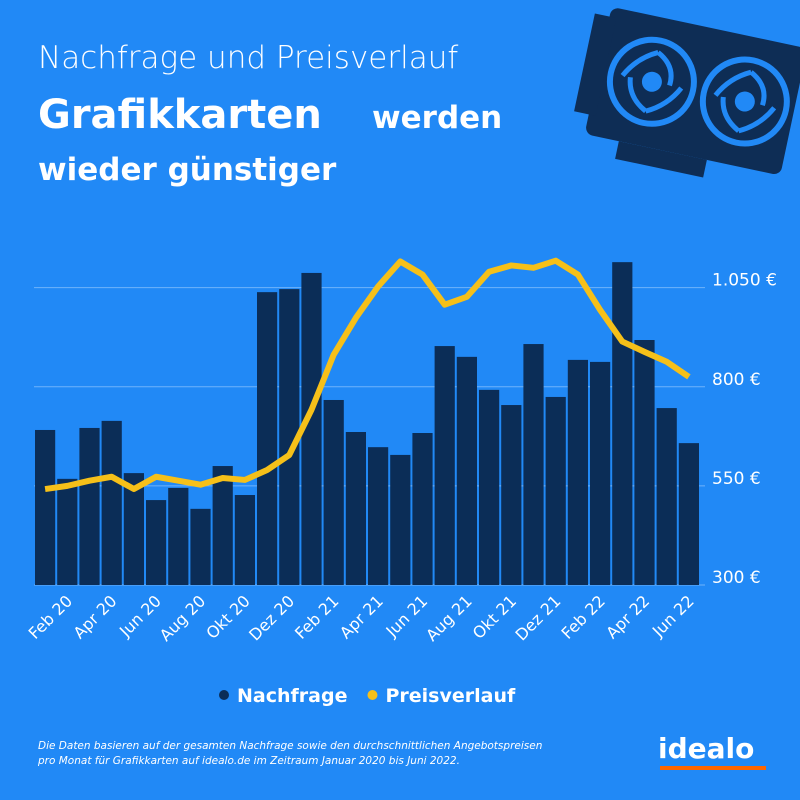  I want to click on headline: wieder günstiger, so click(187, 170).